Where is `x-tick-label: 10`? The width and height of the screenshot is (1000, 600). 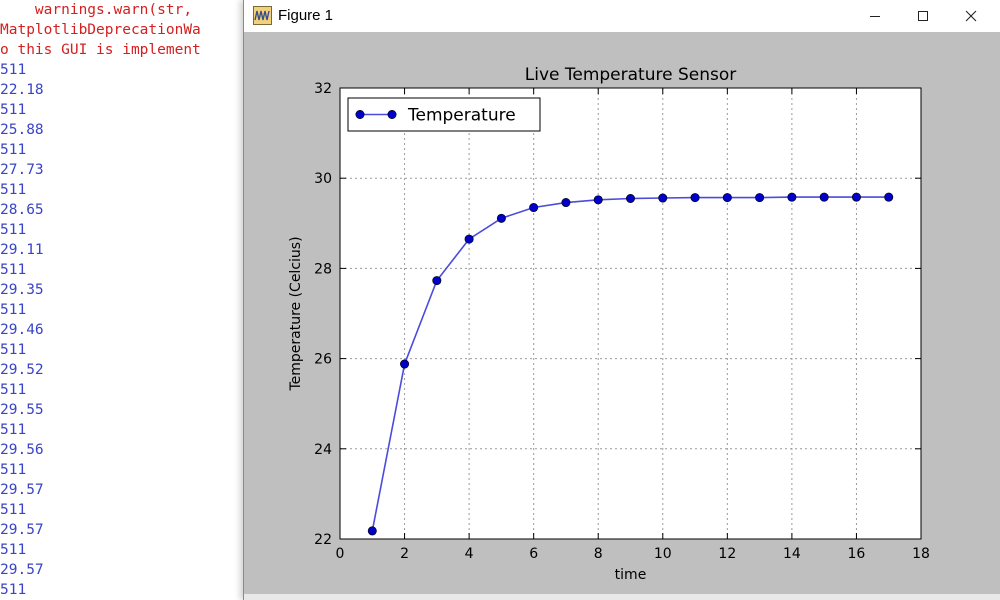
x-tick-label: 10 is located at coordinates (663, 554).